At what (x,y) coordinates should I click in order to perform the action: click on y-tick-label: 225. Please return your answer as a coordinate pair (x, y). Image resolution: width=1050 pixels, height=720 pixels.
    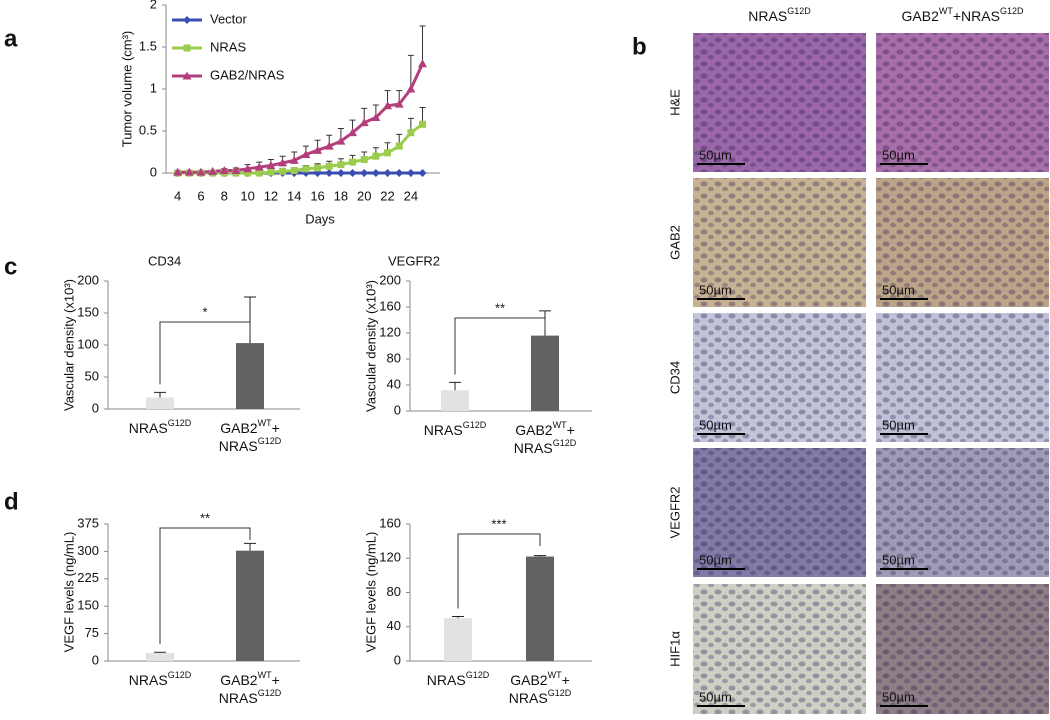
    Looking at the image, I should click on (88, 577).